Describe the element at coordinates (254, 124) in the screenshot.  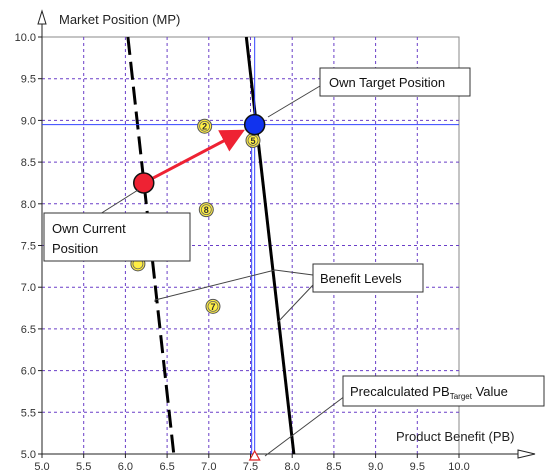
I see `own-target-position-marker` at that location.